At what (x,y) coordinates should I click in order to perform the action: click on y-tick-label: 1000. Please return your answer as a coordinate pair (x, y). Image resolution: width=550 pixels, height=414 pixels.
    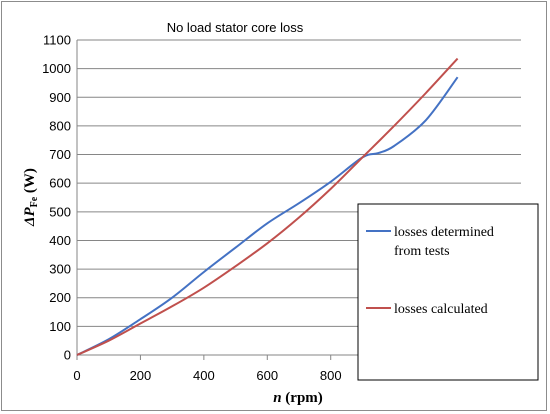
    Looking at the image, I should click on (56, 68).